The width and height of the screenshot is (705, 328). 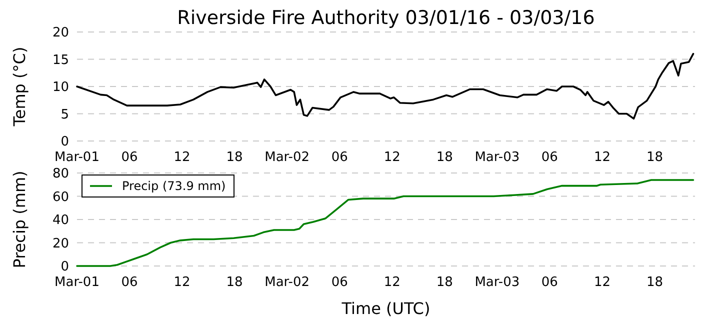 I want to click on y-tick-label: 15, so click(x=60, y=60).